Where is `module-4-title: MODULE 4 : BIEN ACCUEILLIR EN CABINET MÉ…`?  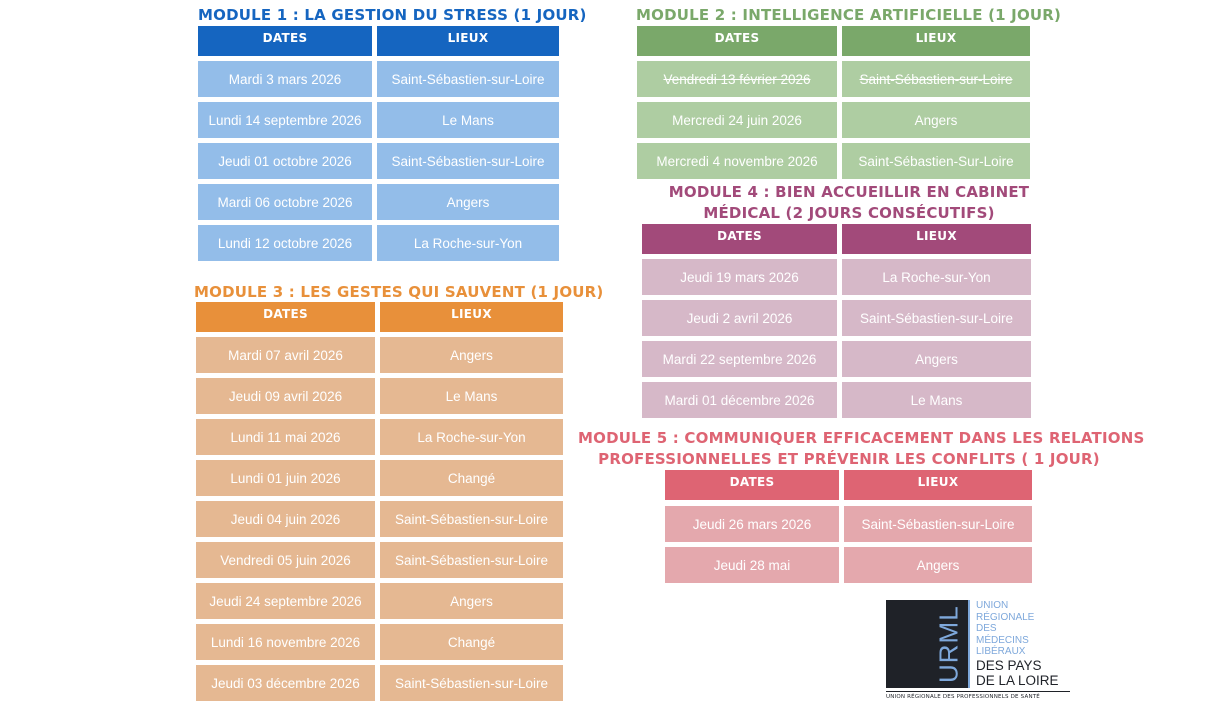 module-4-title: MODULE 4 : BIEN ACCUEILLIR EN CABINET MÉ… is located at coordinates (849, 203).